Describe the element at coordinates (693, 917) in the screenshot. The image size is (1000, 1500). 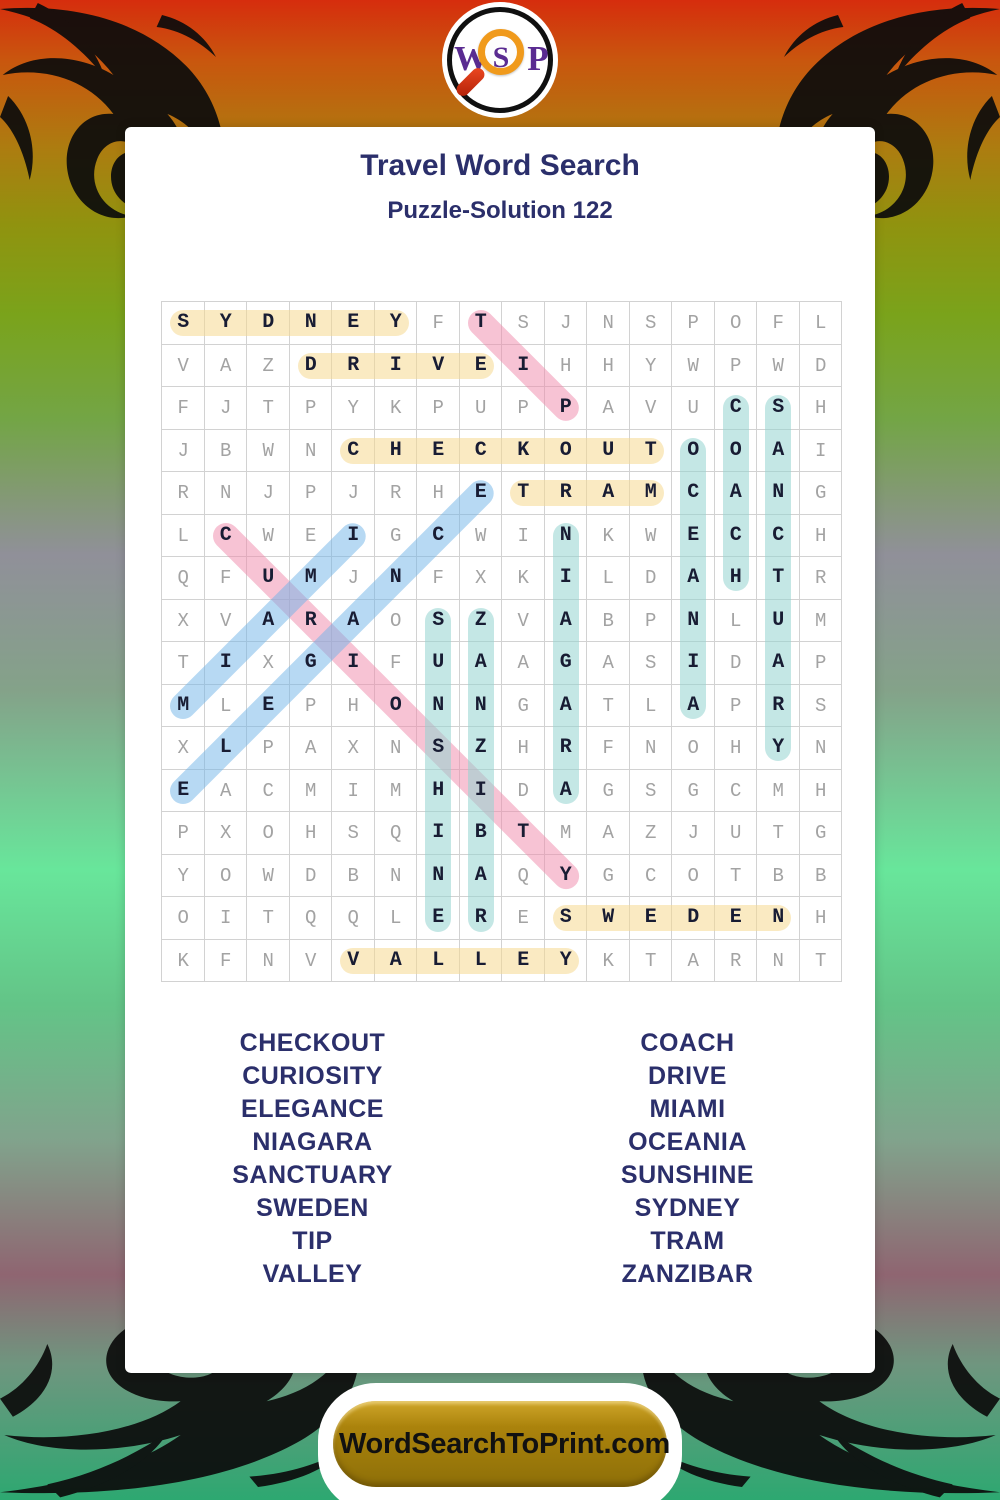
I see `grid-letter: D` at that location.